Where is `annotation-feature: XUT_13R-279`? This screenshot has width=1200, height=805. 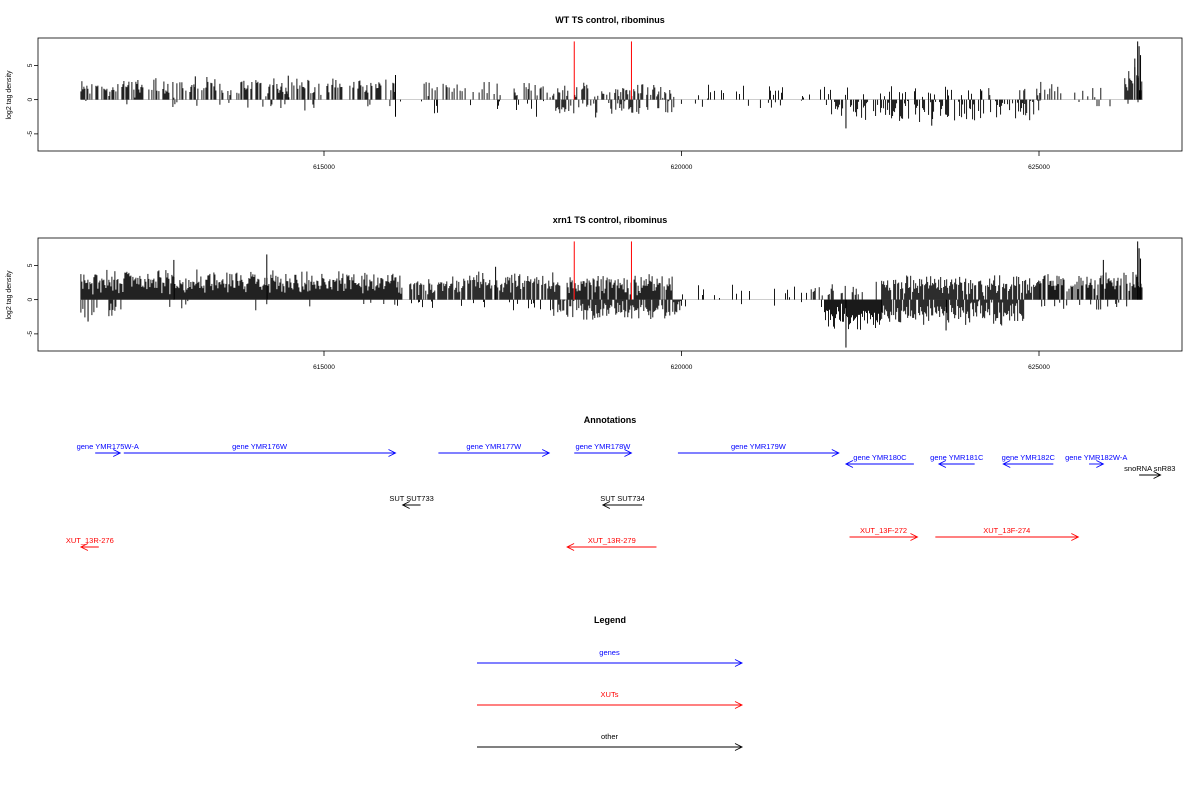 annotation-feature: XUT_13R-279 is located at coordinates (611, 543).